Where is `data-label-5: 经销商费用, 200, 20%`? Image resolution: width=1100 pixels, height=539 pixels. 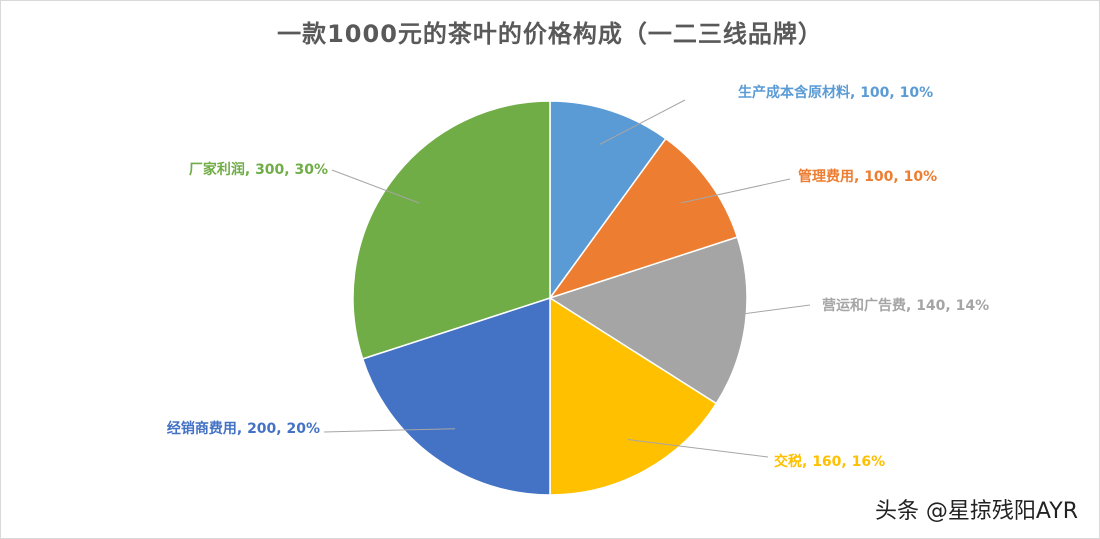 data-label-5: 经销商费用, 200, 20% is located at coordinates (243, 428).